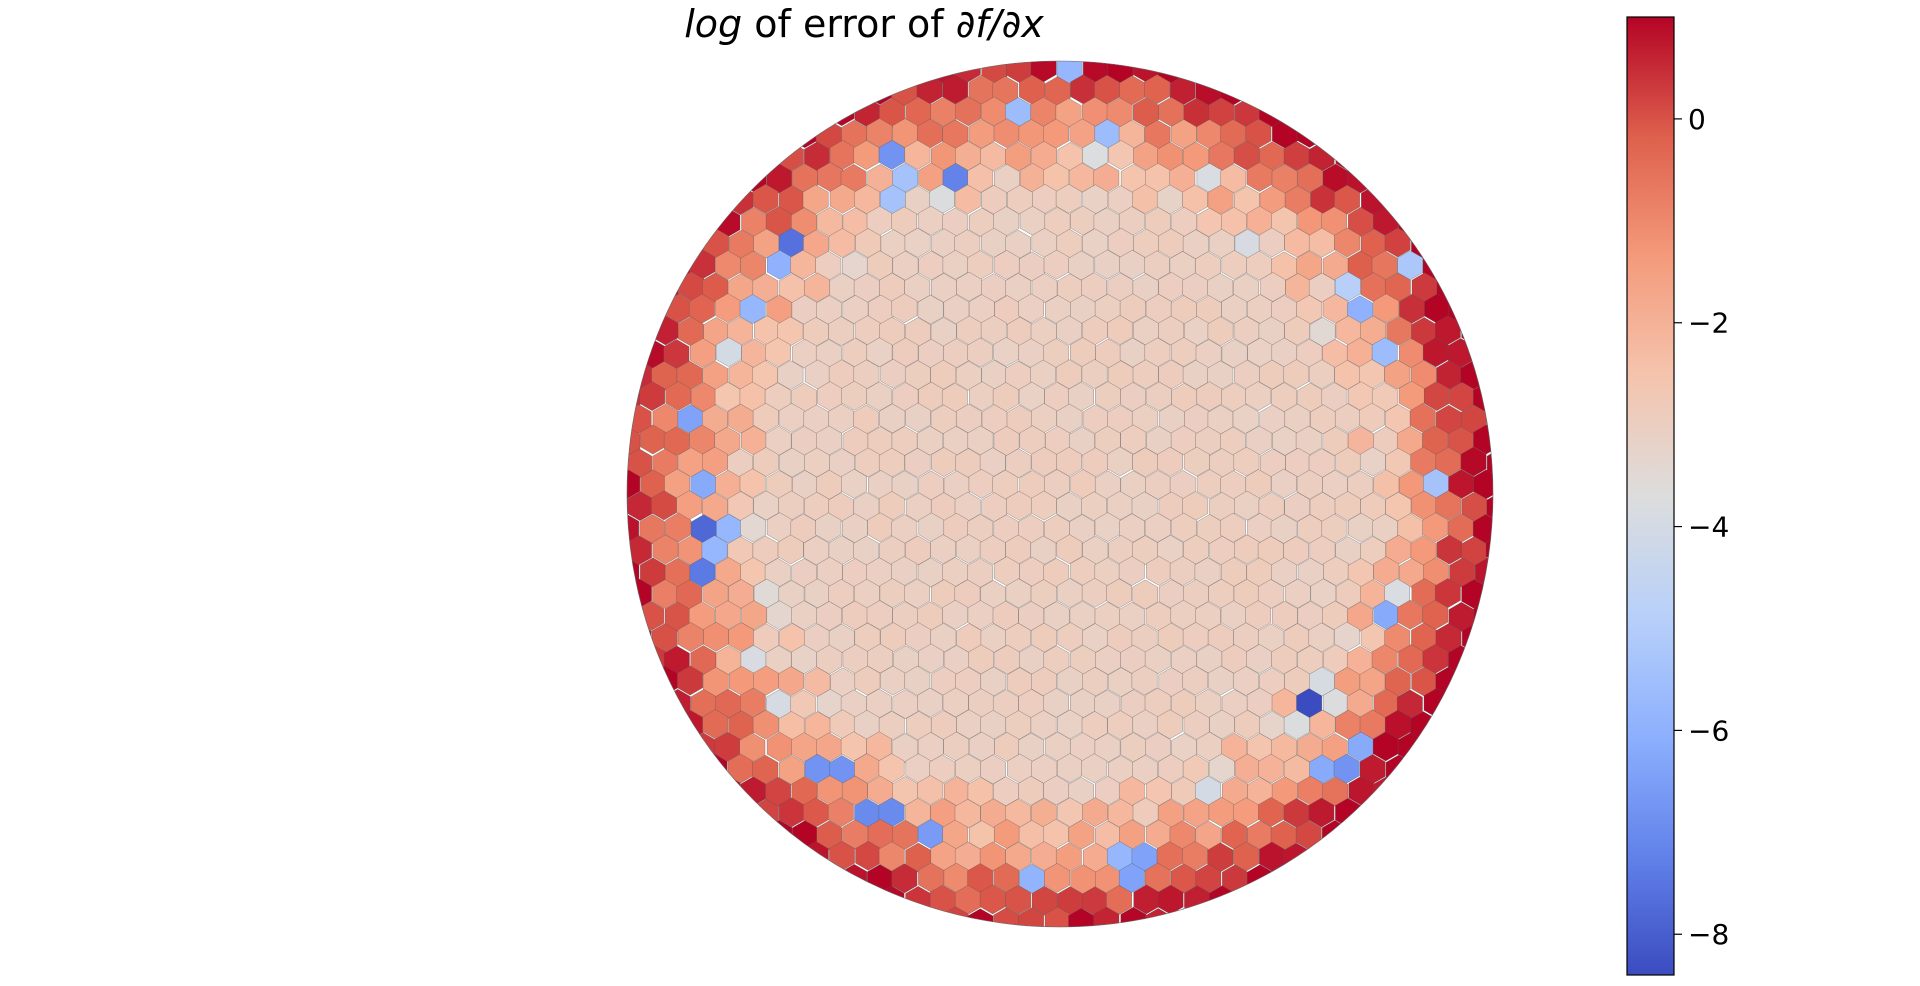 The image size is (1920, 986). I want to click on colorbar-tick-label: −6, so click(1708, 730).